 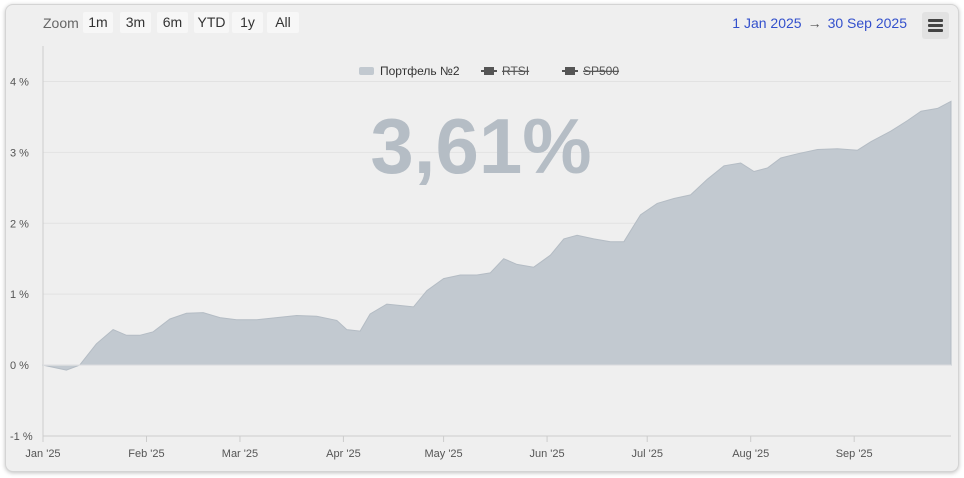 I want to click on big-value-label: 3,61%, so click(x=480, y=146).